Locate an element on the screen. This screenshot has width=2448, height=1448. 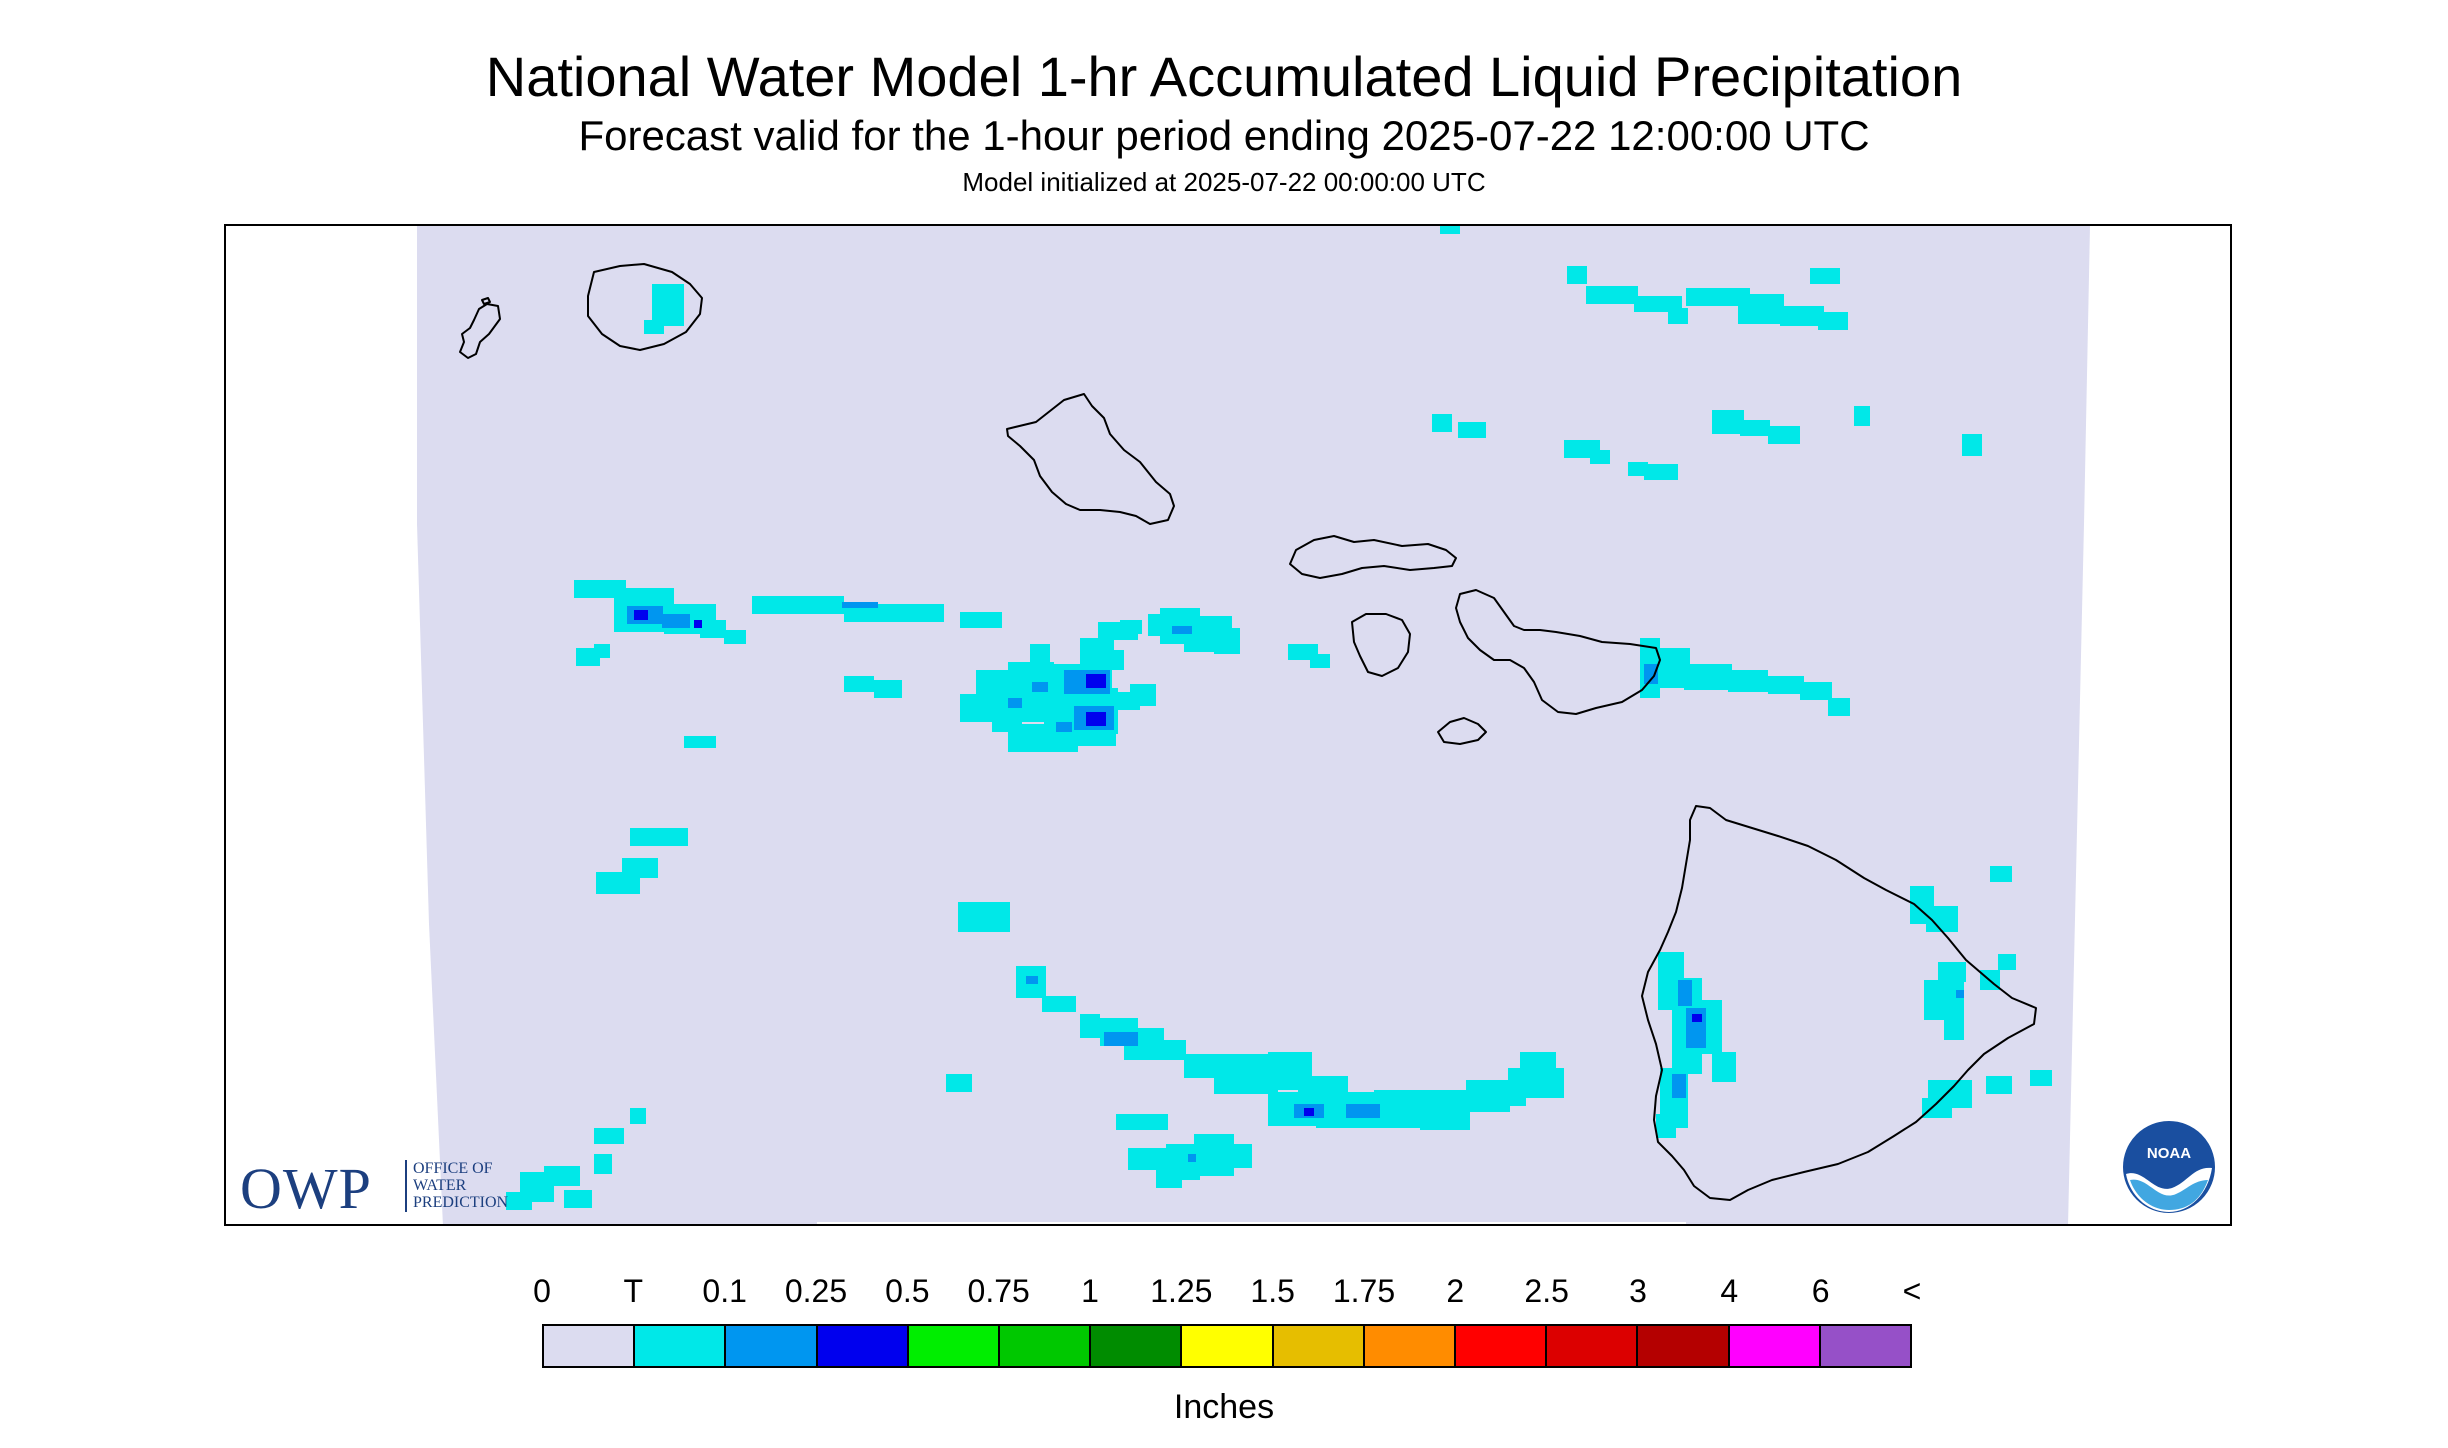
coastline-kauai is located at coordinates (645, 307).